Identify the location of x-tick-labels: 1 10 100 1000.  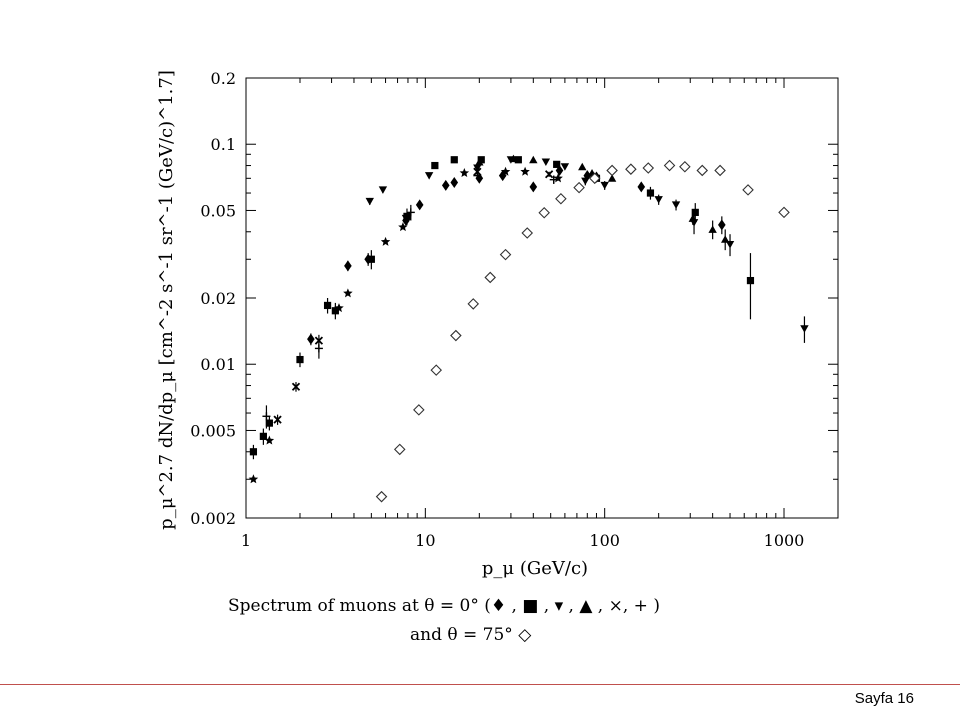
(522, 540).